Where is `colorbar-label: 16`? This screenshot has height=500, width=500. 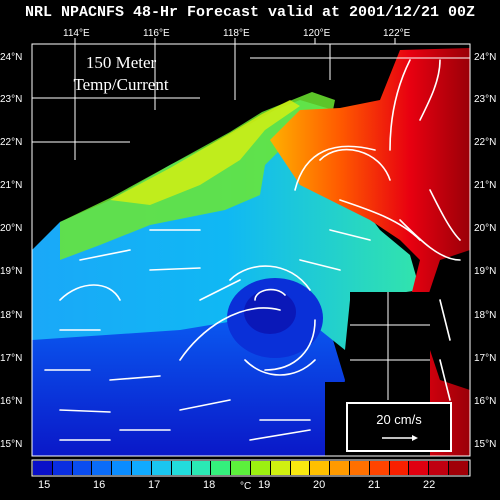
colorbar-label: 16 is located at coordinates (99, 485).